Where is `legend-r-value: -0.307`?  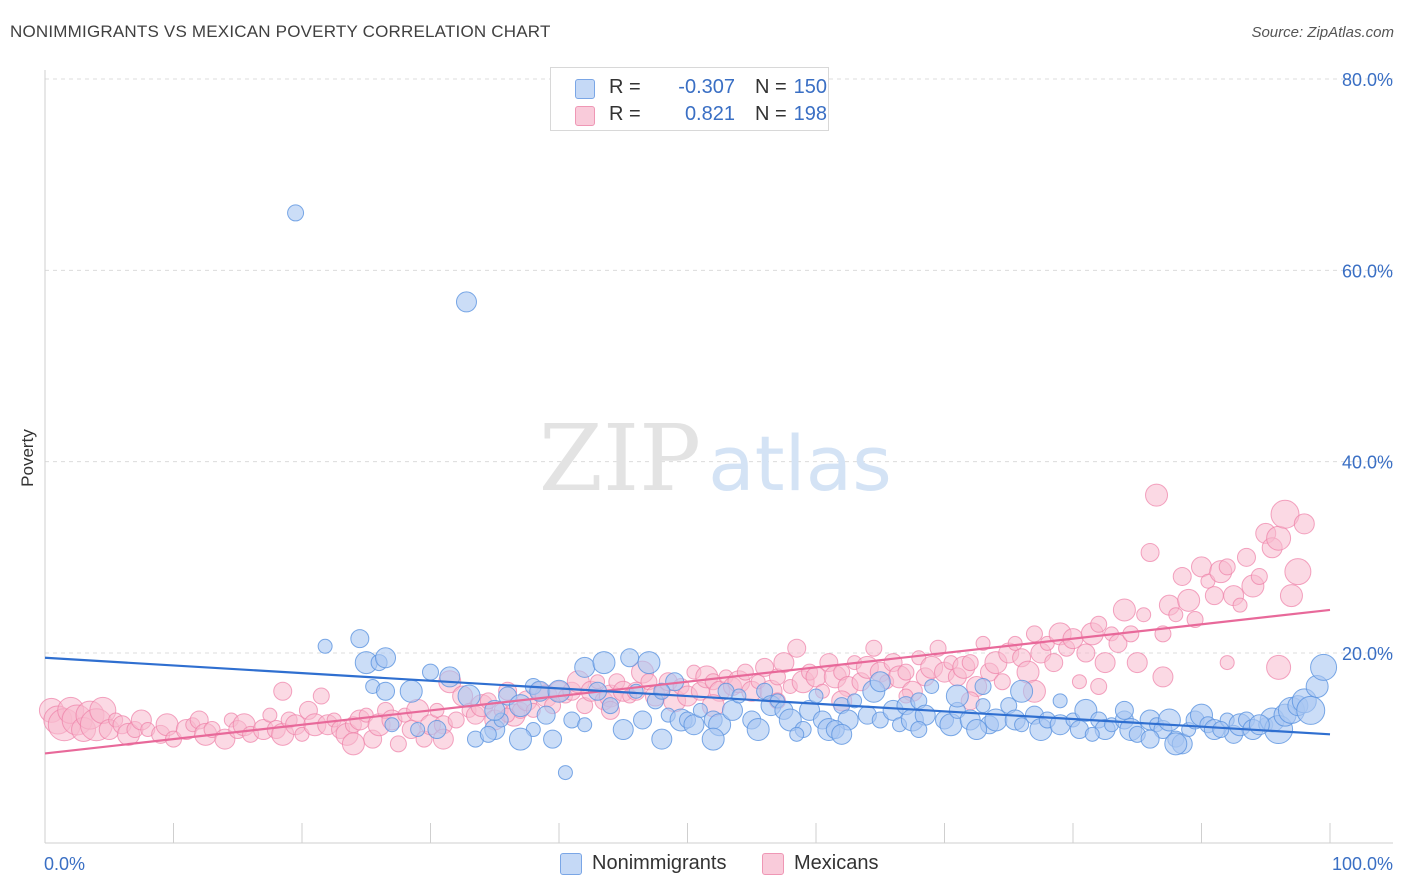
legend-r-value: -0.307 is located at coordinates (706, 87).